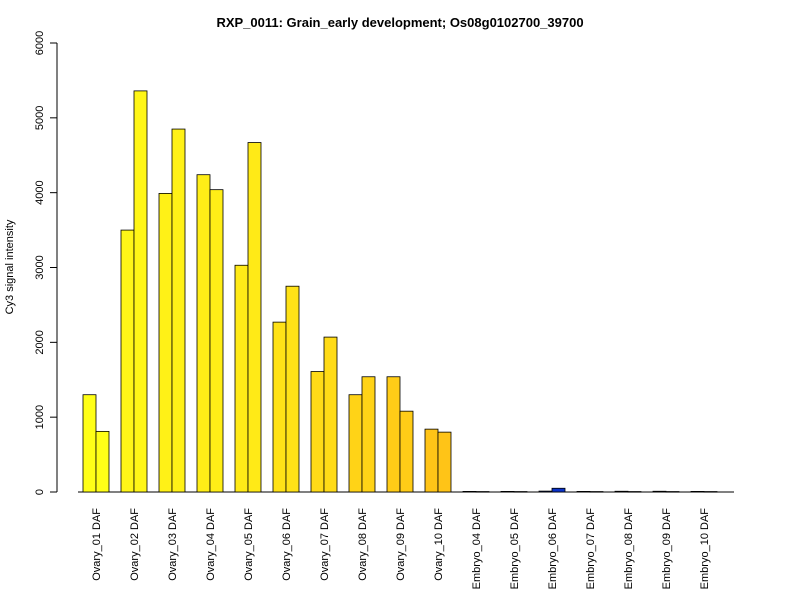 The width and height of the screenshot is (800, 605). What do you see at coordinates (515, 549) in the screenshot?
I see `x-tick-label: Embryo_05 DAF` at bounding box center [515, 549].